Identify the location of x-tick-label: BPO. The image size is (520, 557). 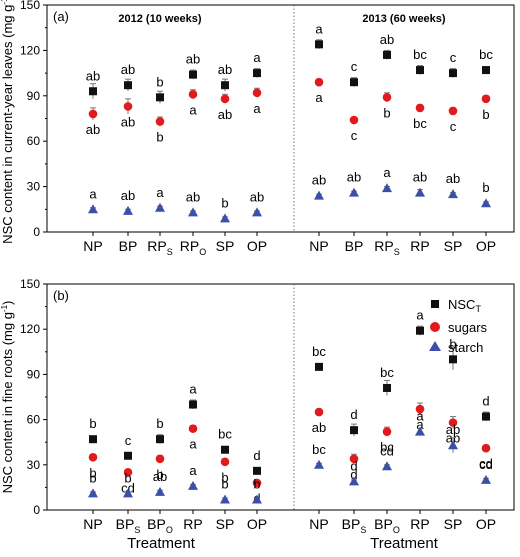
(160, 525).